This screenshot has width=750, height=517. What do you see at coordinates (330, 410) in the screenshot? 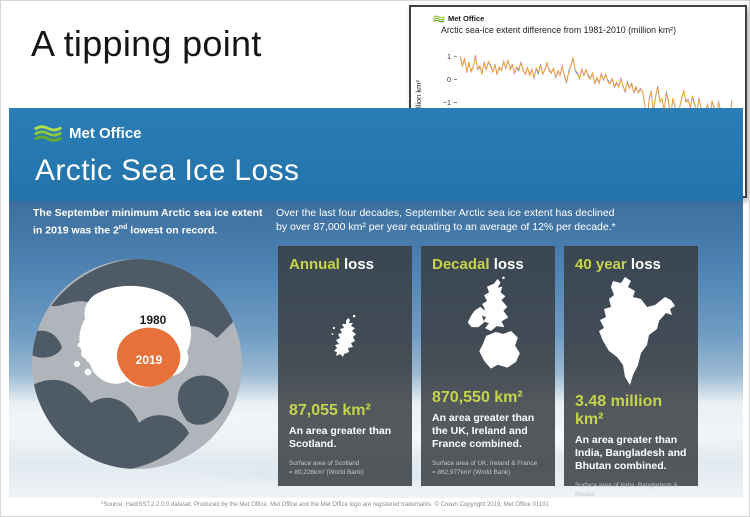
I see `panel-value: 87,055 km²` at bounding box center [330, 410].